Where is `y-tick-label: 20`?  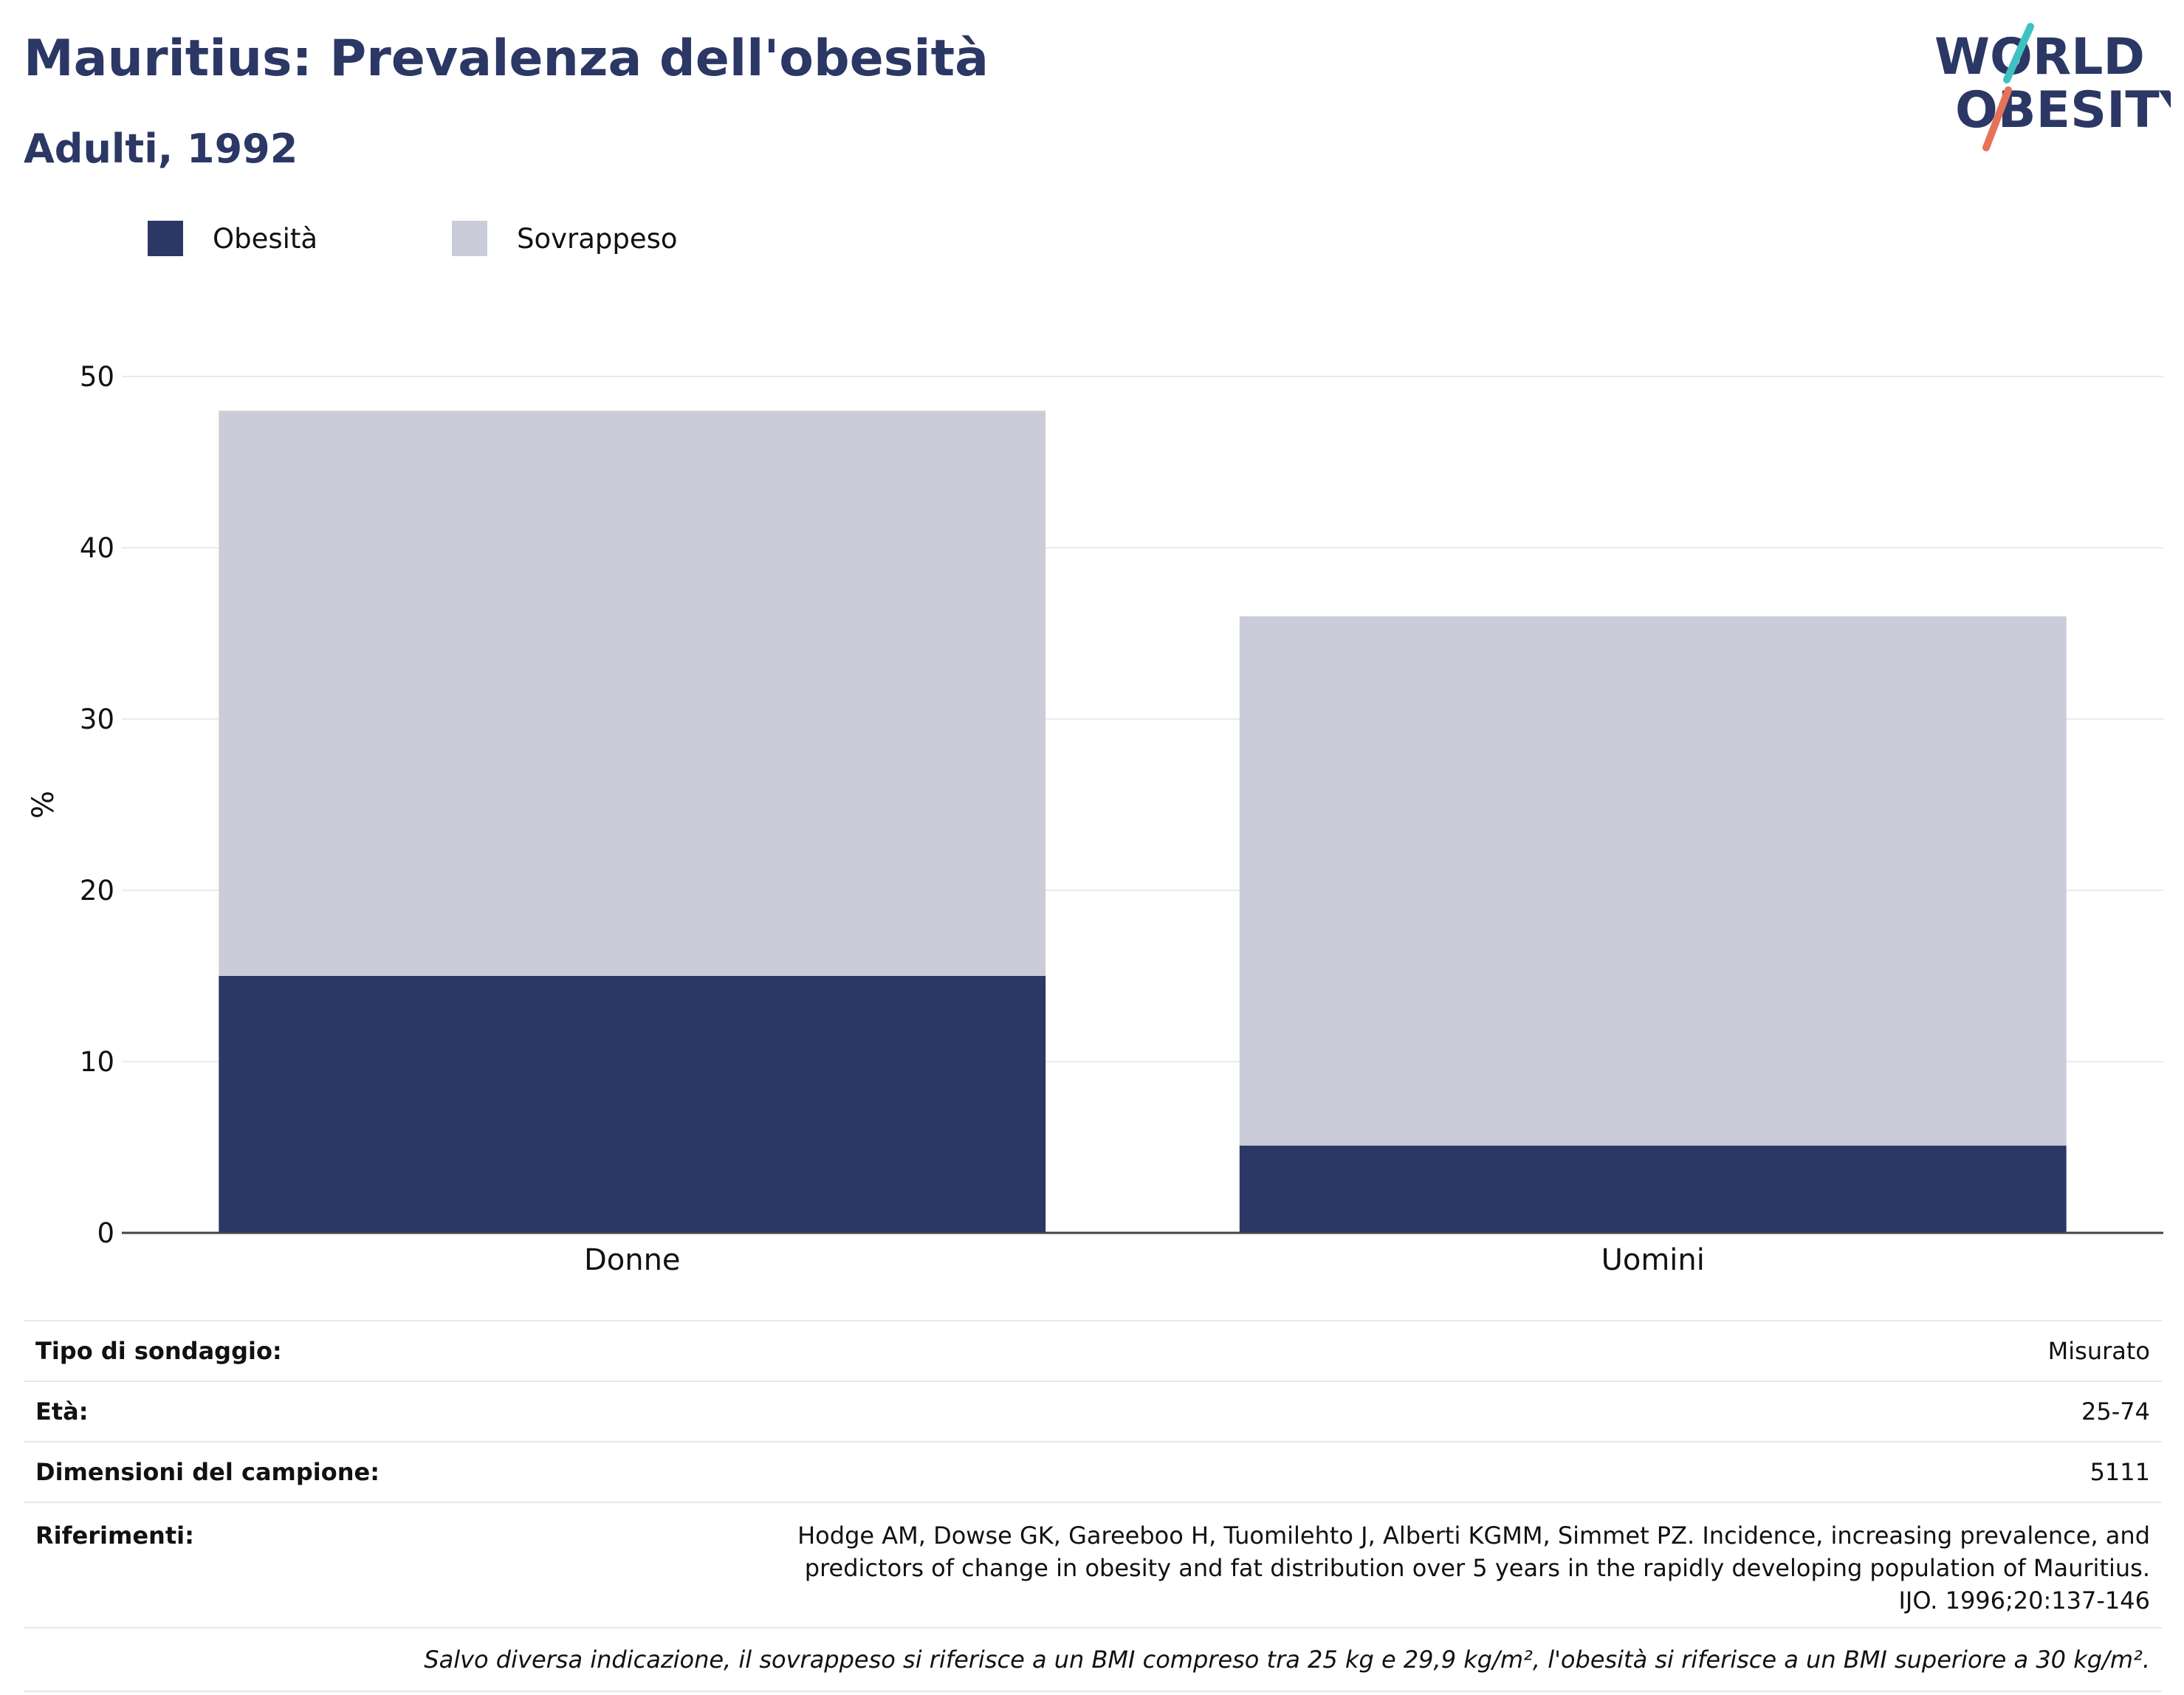
y-tick-label: 20 is located at coordinates (97, 891).